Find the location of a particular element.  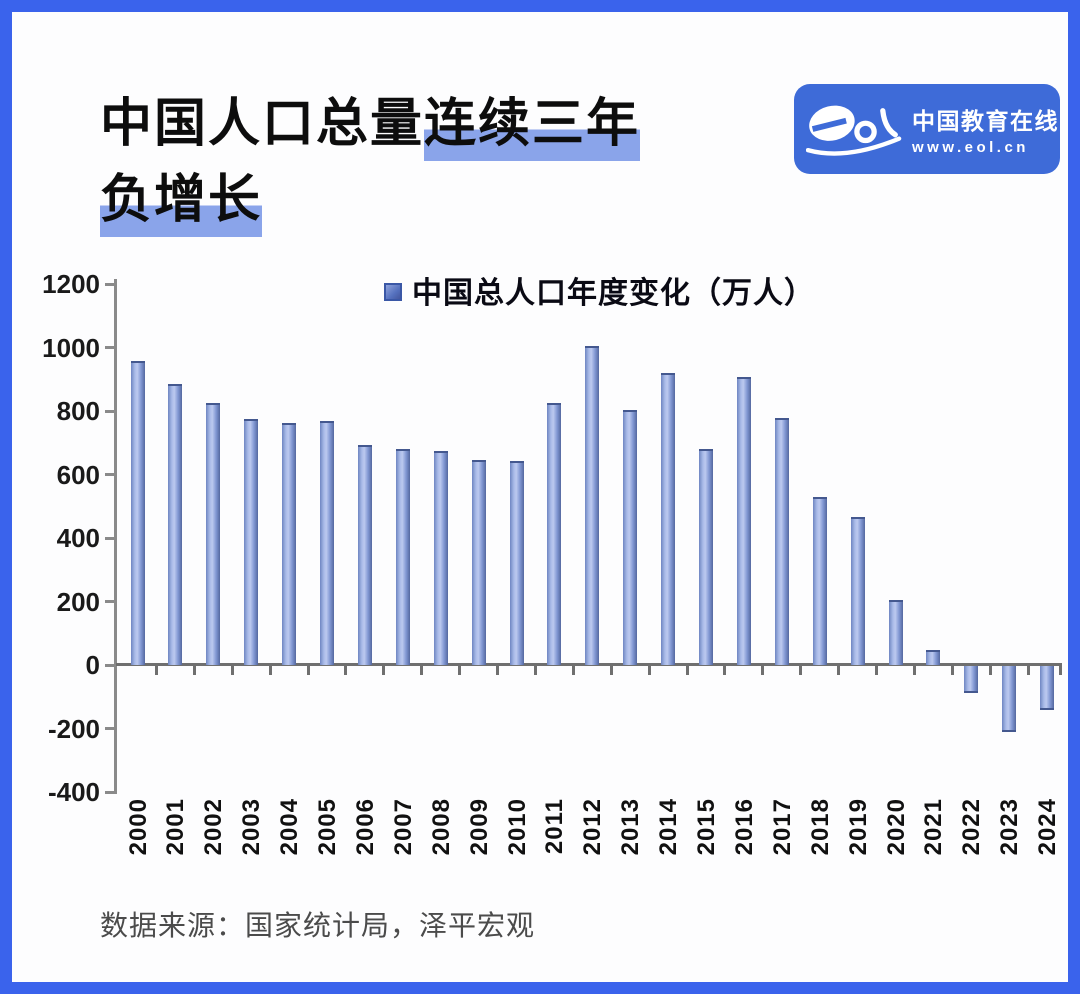

page-title: 中国人口总量连续三年 负增长 is located at coordinates (370, 162).